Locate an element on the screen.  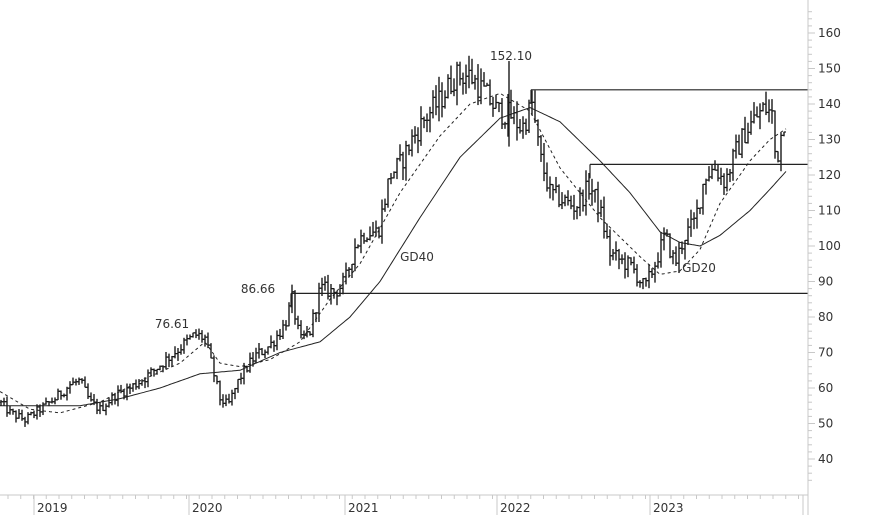
chart-annotation: 86.66 is located at coordinates (258, 289).